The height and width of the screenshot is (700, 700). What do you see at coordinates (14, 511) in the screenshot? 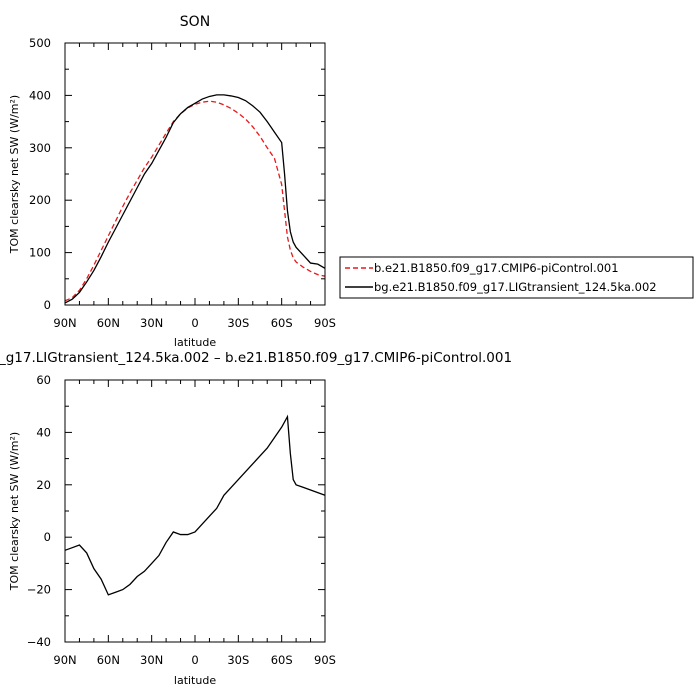
I see `bottom-y-axis-label: TOM clearsky net SW (W/m²)` at bounding box center [14, 511].